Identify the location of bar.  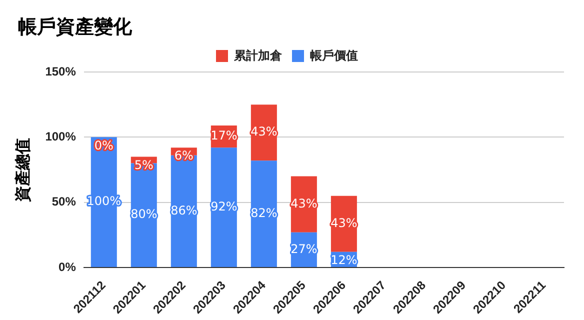
(223, 208).